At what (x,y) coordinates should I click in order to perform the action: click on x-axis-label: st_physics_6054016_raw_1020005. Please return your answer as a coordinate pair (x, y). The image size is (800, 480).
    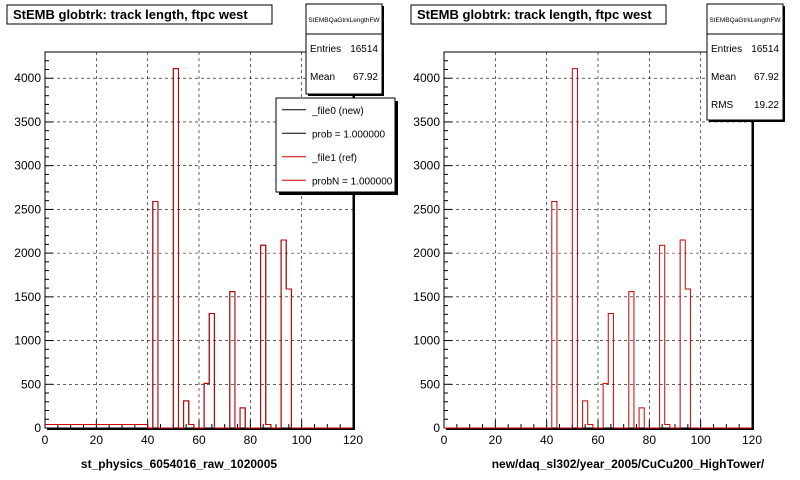
    Looking at the image, I should click on (179, 464).